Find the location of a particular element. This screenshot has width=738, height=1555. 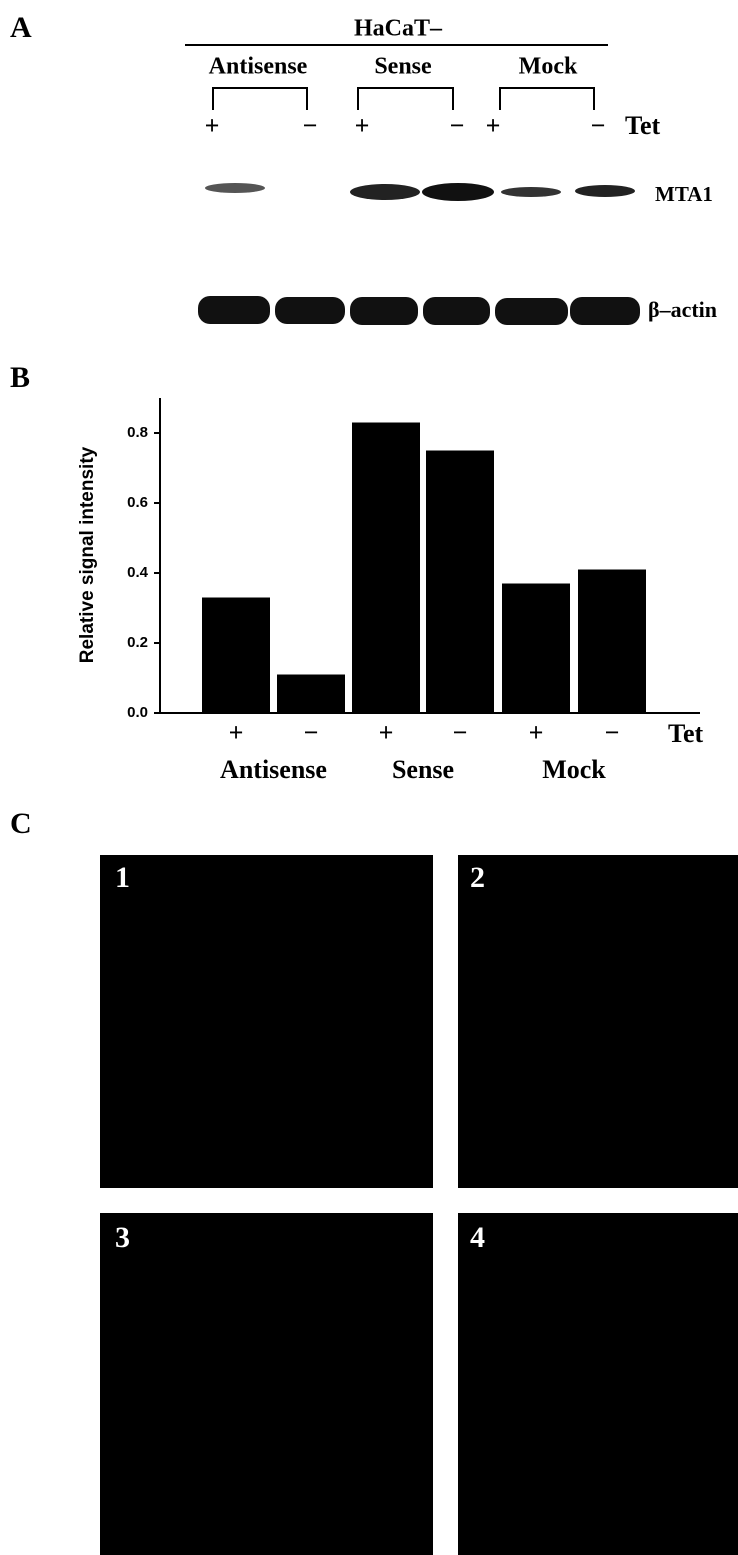

blot-title: HaCaT– is located at coordinates (398, 29).